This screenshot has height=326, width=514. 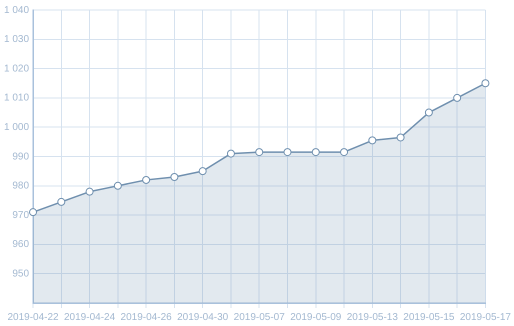 What do you see at coordinates (90, 317) in the screenshot?
I see `x-tick-label: 2019-04-24` at bounding box center [90, 317].